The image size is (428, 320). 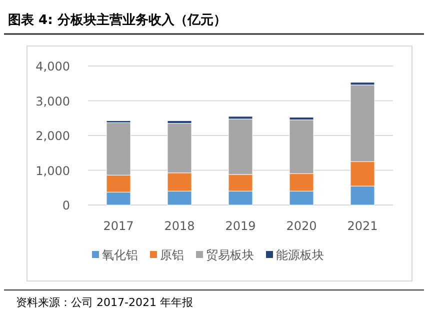 What do you see at coordinates (301, 226) in the screenshot?
I see `x-tick-label: 2020` at bounding box center [301, 226].